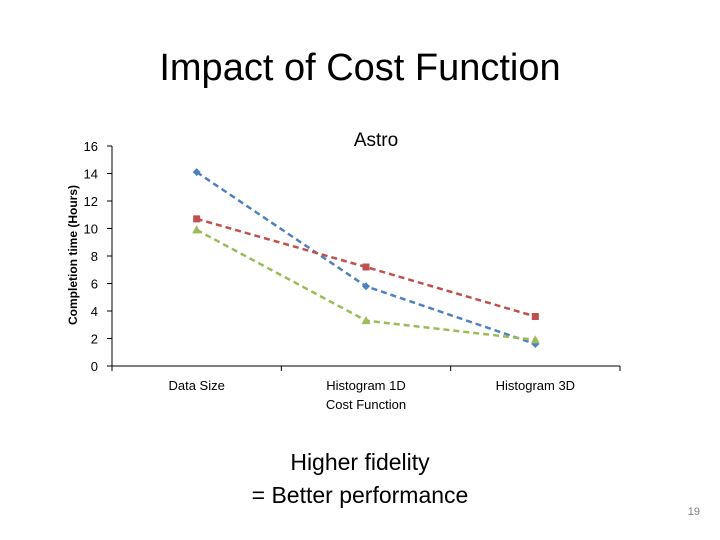  I want to click on slide-title: Impact of Cost Function, so click(360, 68).